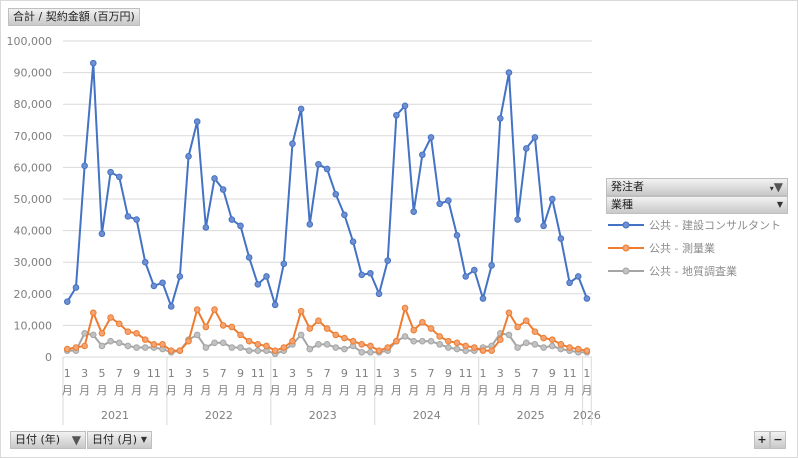 Image resolution: width=798 pixels, height=458 pixels. I want to click on orderer-filter-button: 発注者 ▾▼, so click(697, 187).